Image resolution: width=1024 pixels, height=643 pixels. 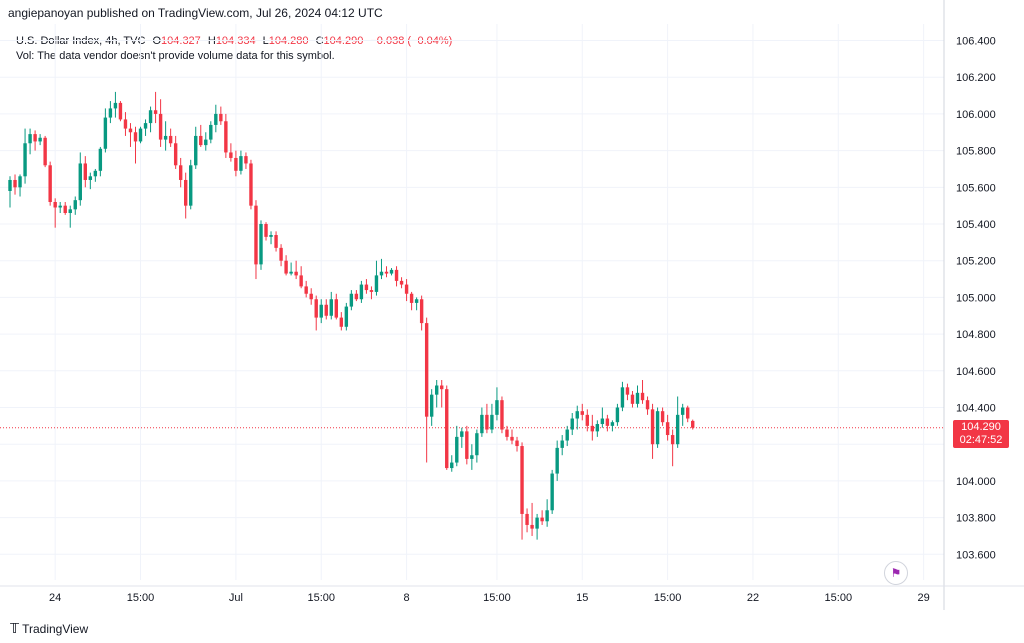 I want to click on last-price-tag: 104.290 02:47:52, so click(x=981, y=433).